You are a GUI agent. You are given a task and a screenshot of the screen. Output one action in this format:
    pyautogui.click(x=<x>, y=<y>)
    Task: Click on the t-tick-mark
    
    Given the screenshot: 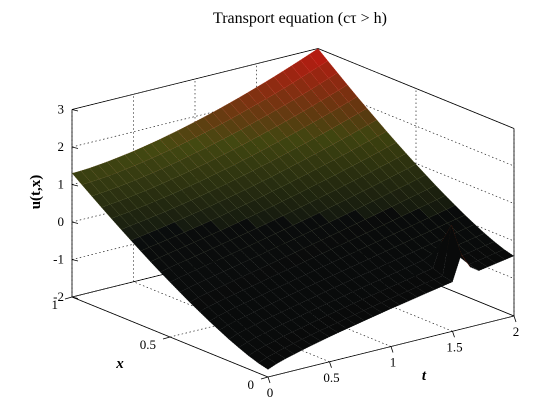 What is the action you would take?
    pyautogui.click(x=269, y=380)
    